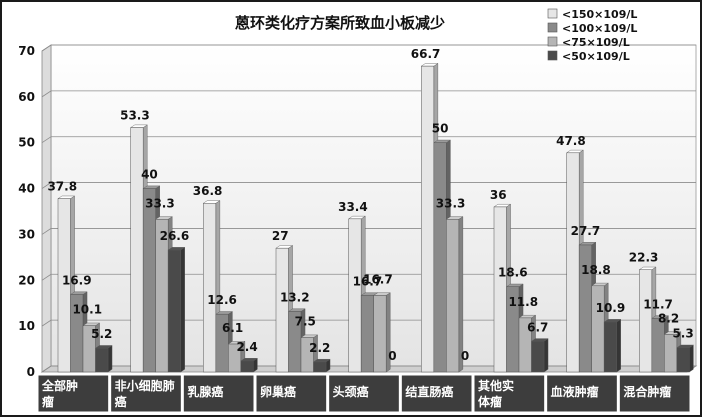 The image size is (702, 417). I want to click on x-tick-label: 乳腺癌, so click(205, 391).